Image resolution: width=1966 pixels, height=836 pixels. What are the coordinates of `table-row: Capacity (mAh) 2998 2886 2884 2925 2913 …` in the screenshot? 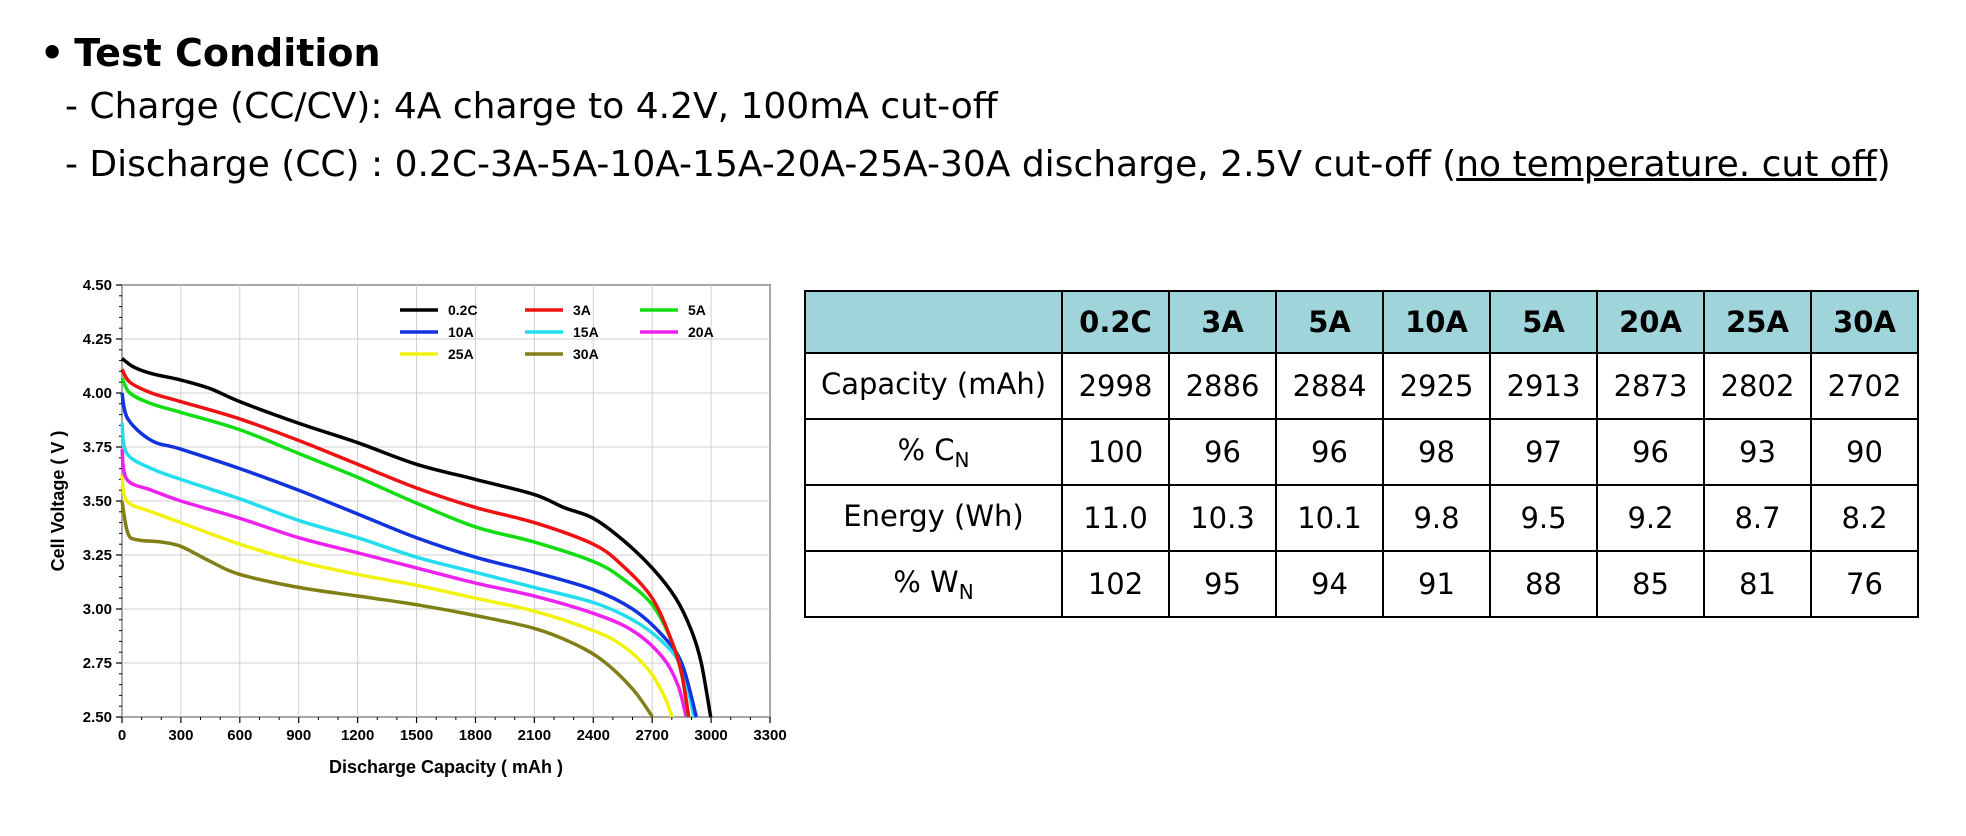 It's located at (1361, 386).